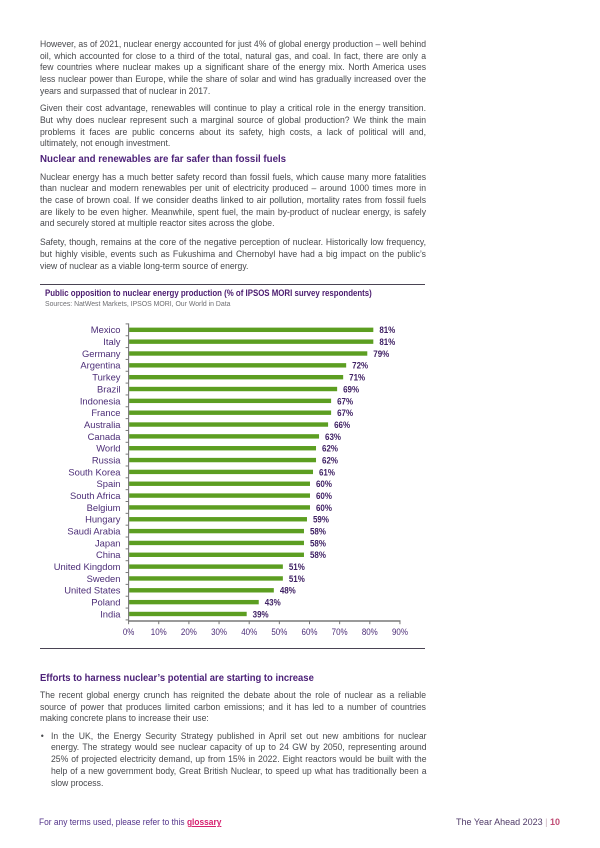  What do you see at coordinates (105, 436) in the screenshot?
I see `svg-text: Canada` at bounding box center [105, 436].